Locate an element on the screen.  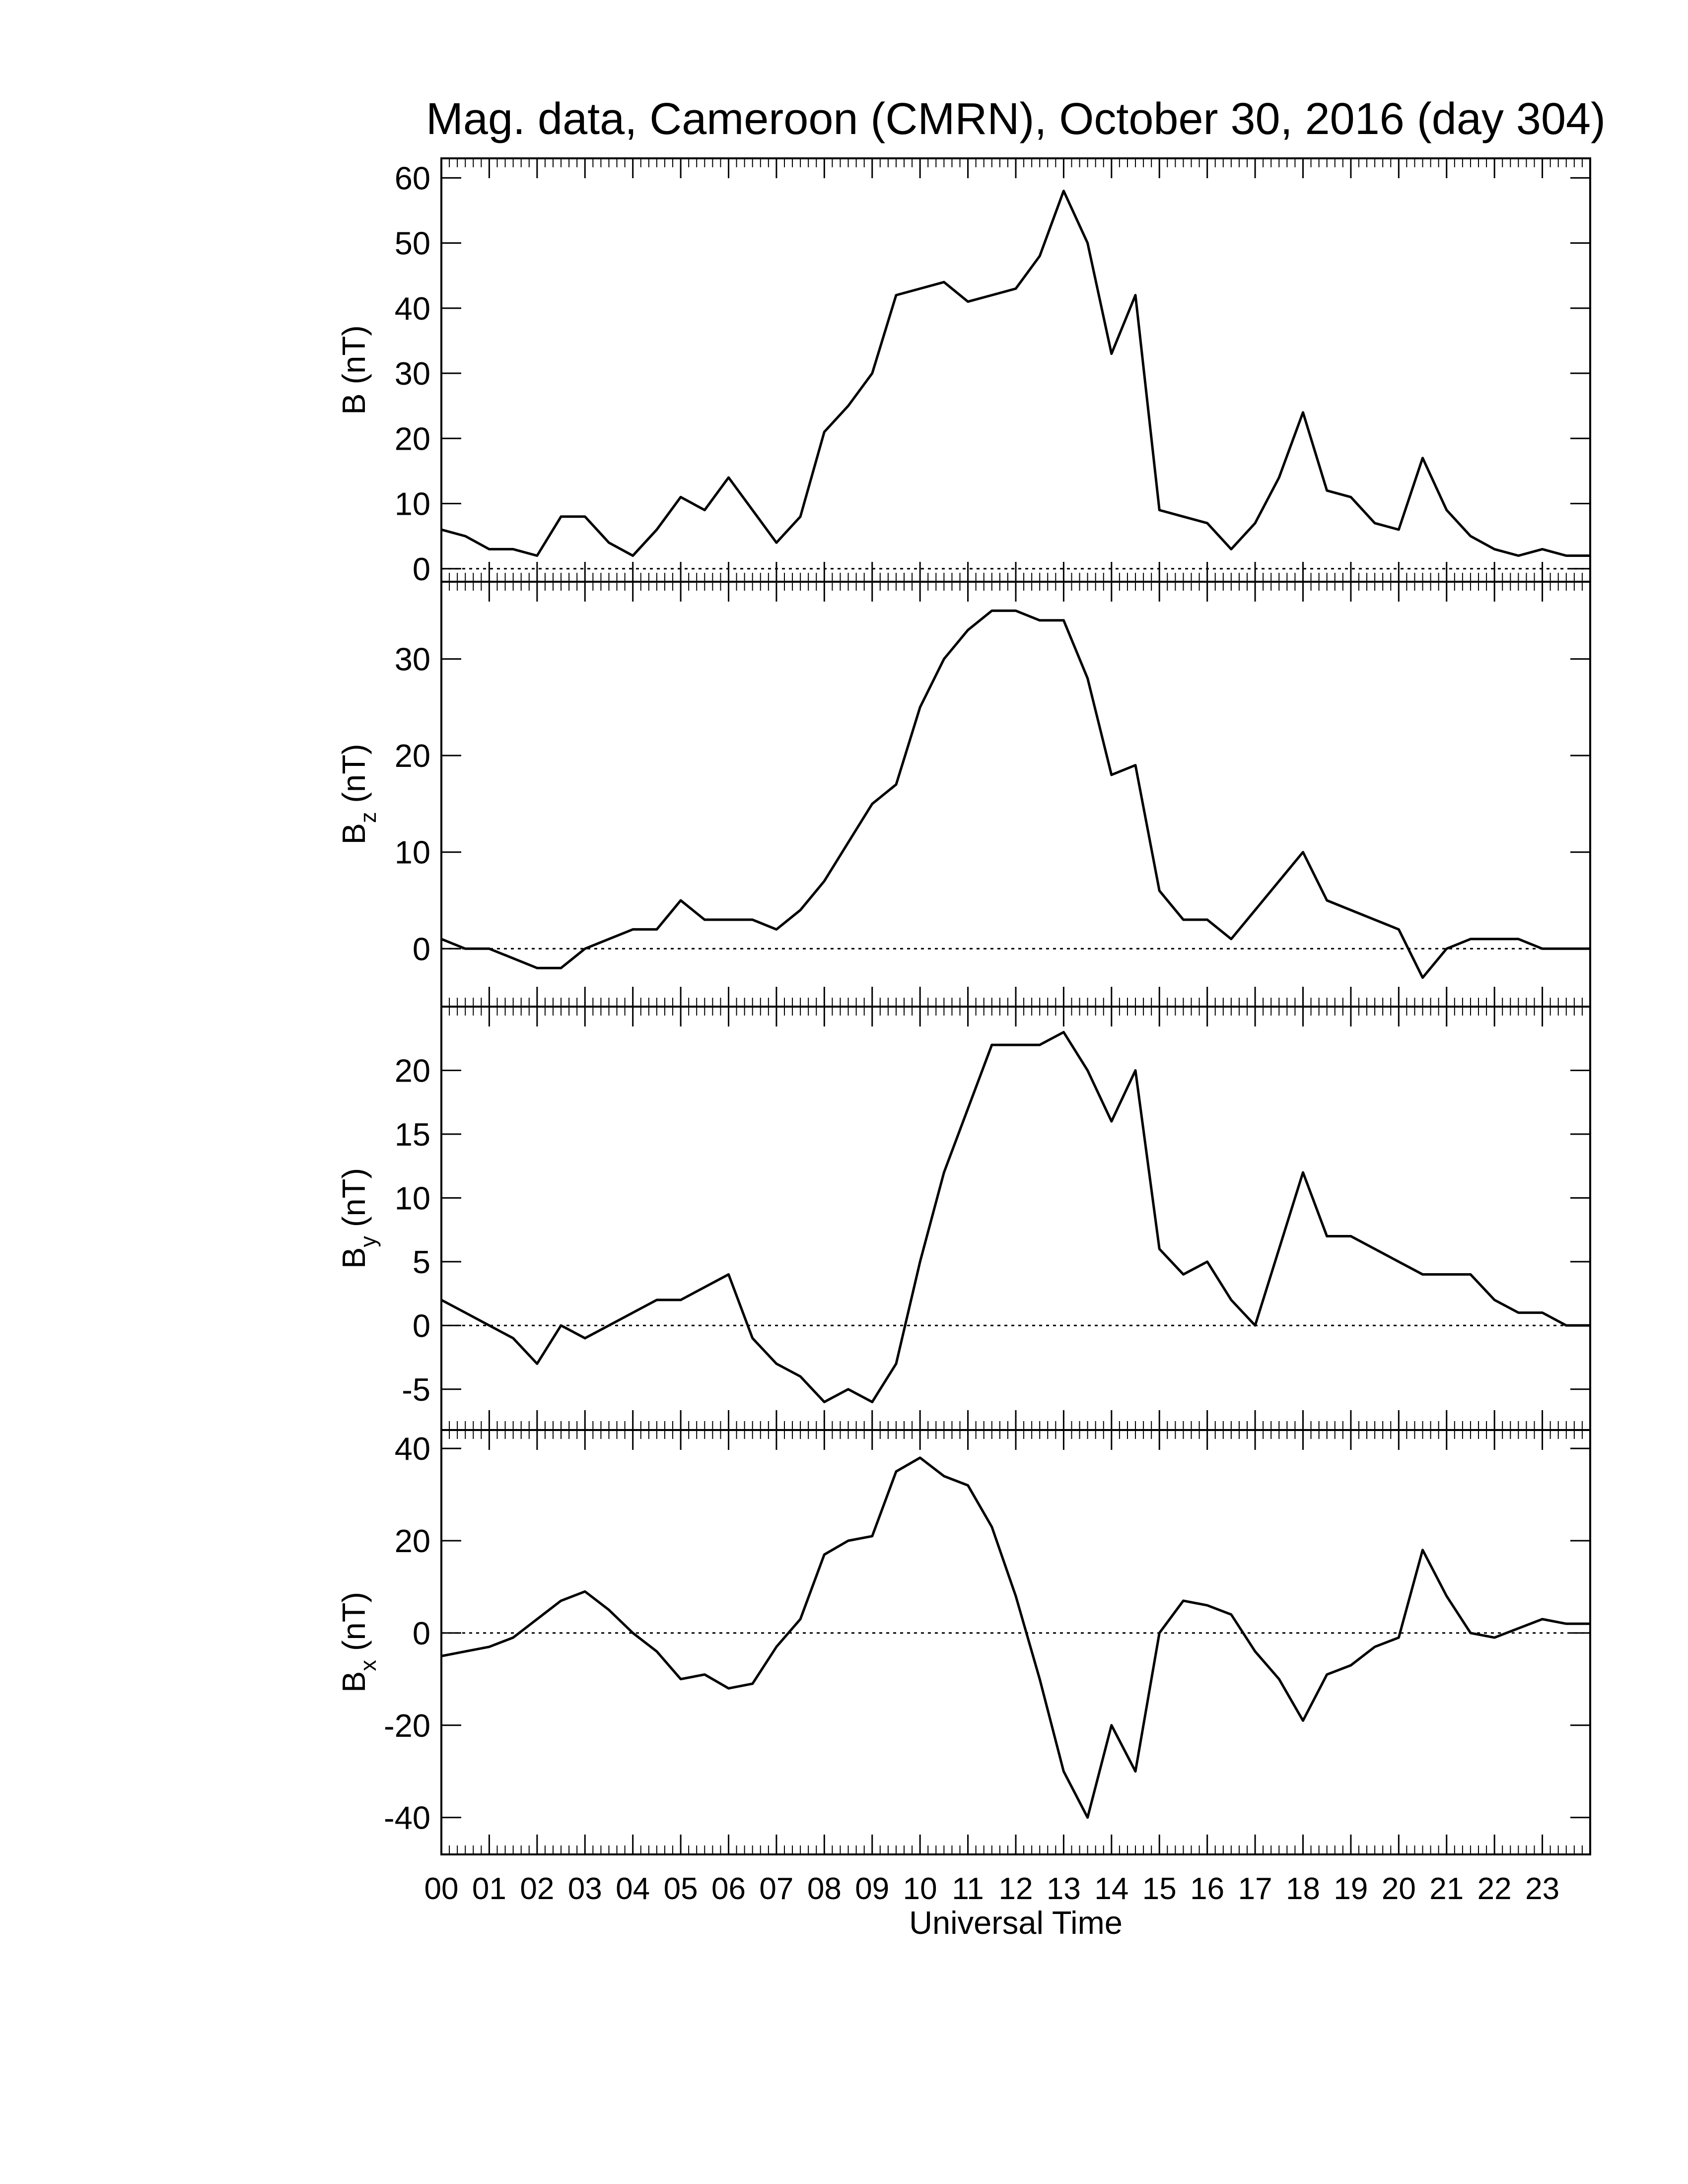
x-axis-label: Universal Time is located at coordinates (1016, 1923).